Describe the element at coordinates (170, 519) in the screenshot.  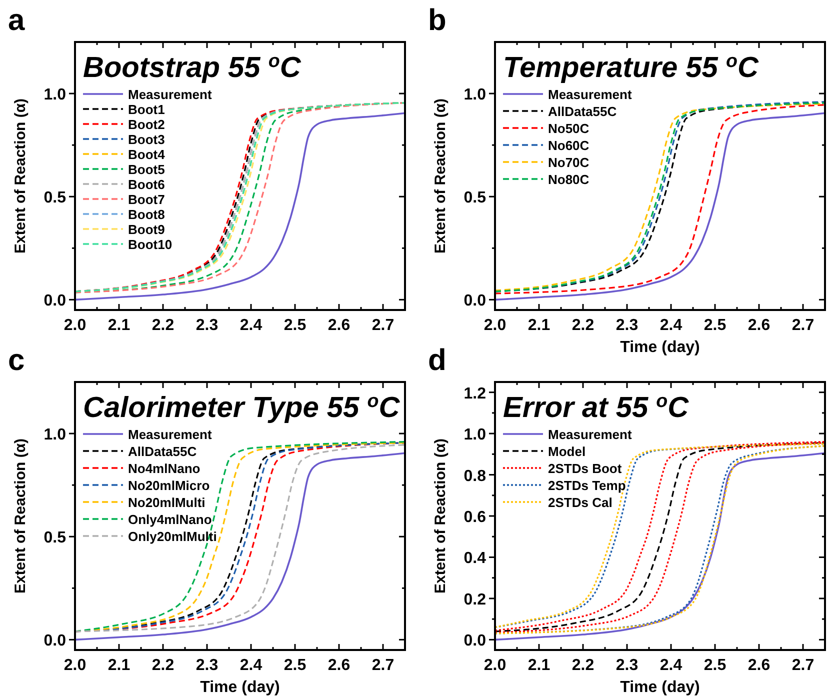
I see `legend-label: Only4mlNano` at that location.